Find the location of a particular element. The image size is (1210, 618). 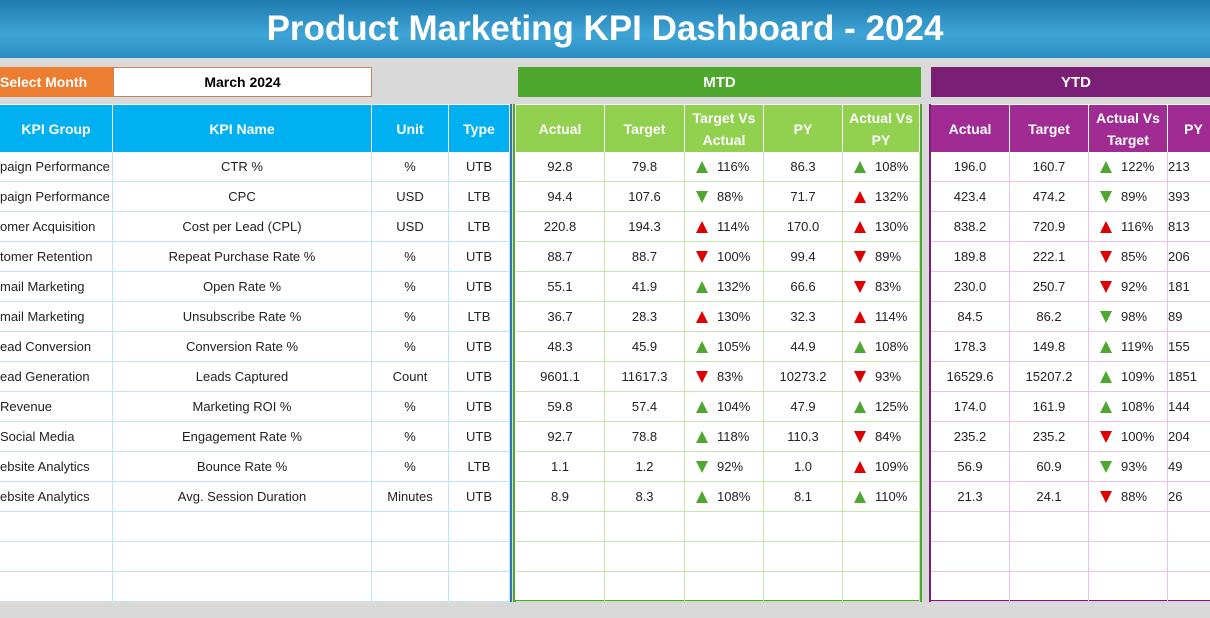

trend-value: 119% is located at coordinates (1137, 346).